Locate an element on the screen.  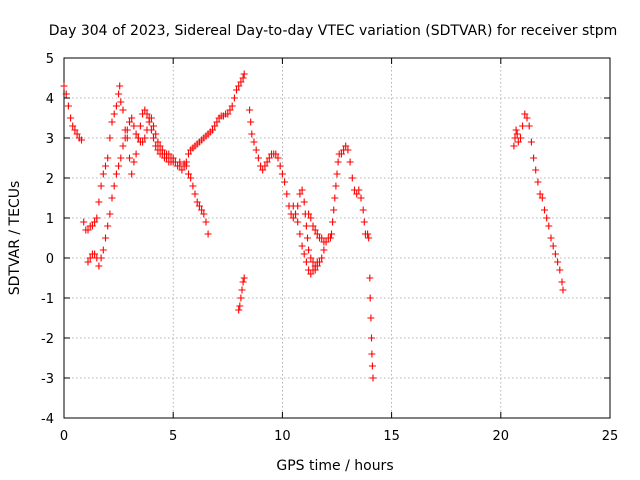
x-tick-label: 10 is located at coordinates (282, 436).